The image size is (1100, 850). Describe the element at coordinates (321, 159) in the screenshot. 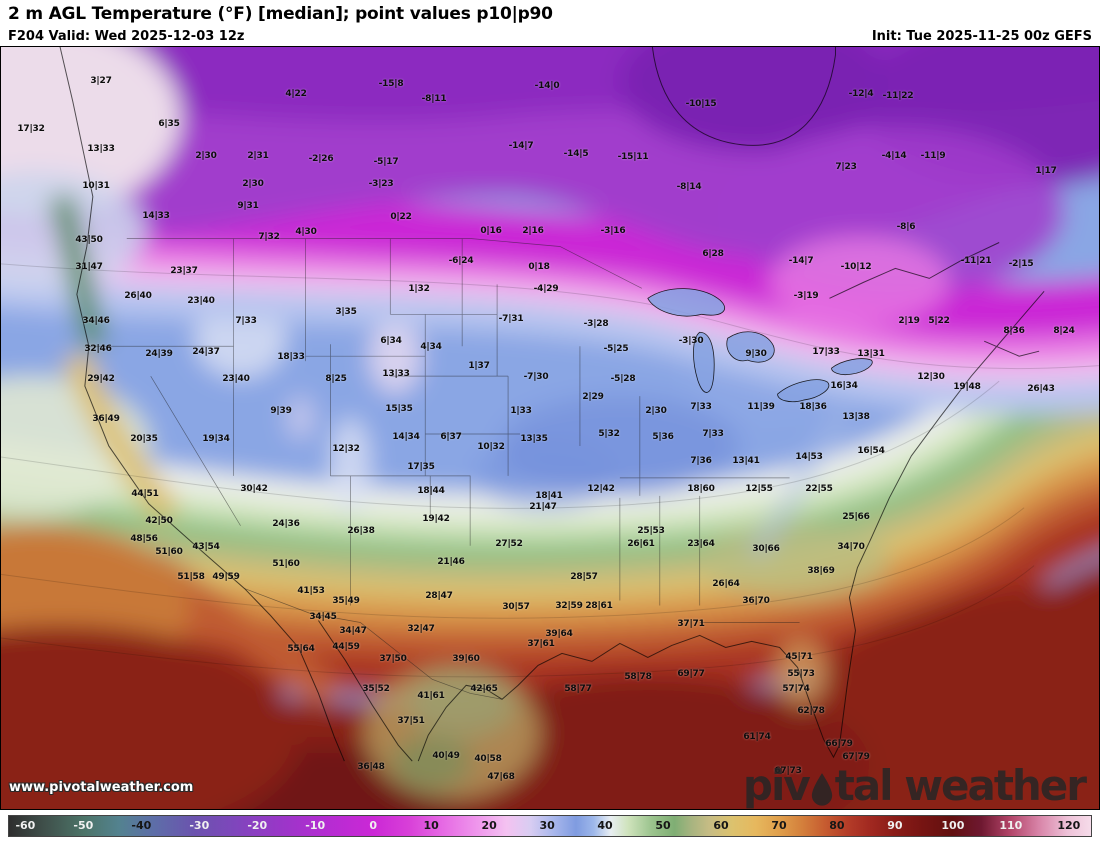

I see `point-value: -2|26` at that location.